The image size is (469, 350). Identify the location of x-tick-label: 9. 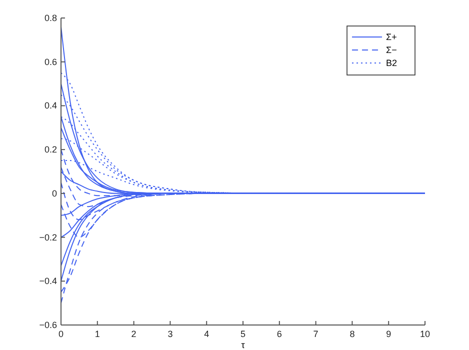
(389, 334).